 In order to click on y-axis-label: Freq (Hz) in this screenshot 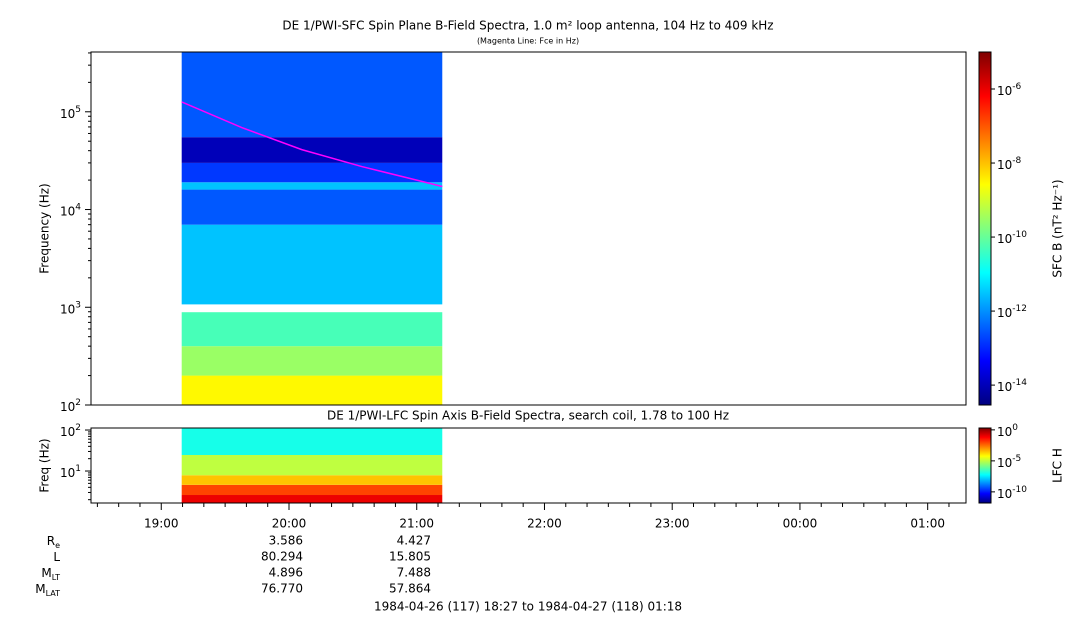, I will do `click(45, 465)`.